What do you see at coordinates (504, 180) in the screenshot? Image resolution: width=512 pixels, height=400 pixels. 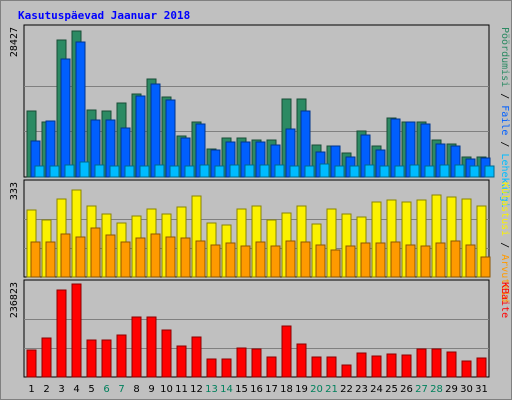 I see `side-legend-part-hits-4: Lehekülgi` at bounding box center [504, 180].